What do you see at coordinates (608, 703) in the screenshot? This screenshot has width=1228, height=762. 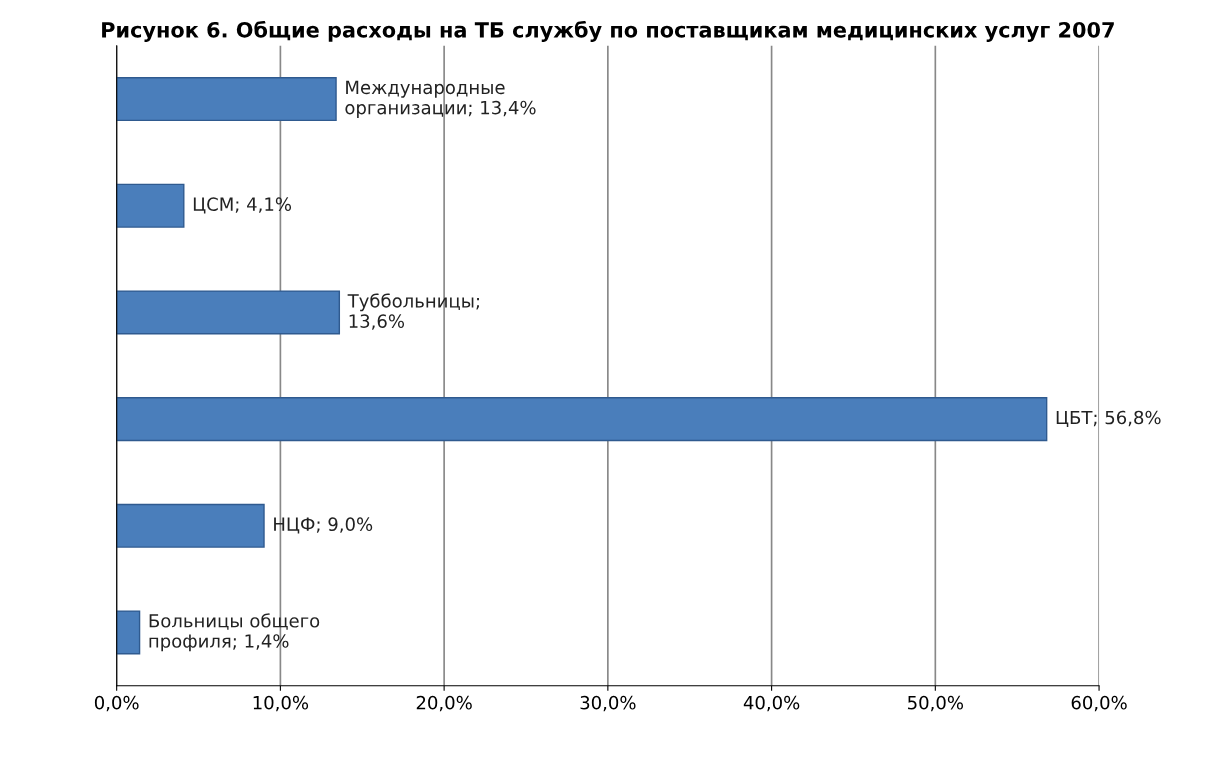 I see `x-tick-label: 30,0%` at bounding box center [608, 703].